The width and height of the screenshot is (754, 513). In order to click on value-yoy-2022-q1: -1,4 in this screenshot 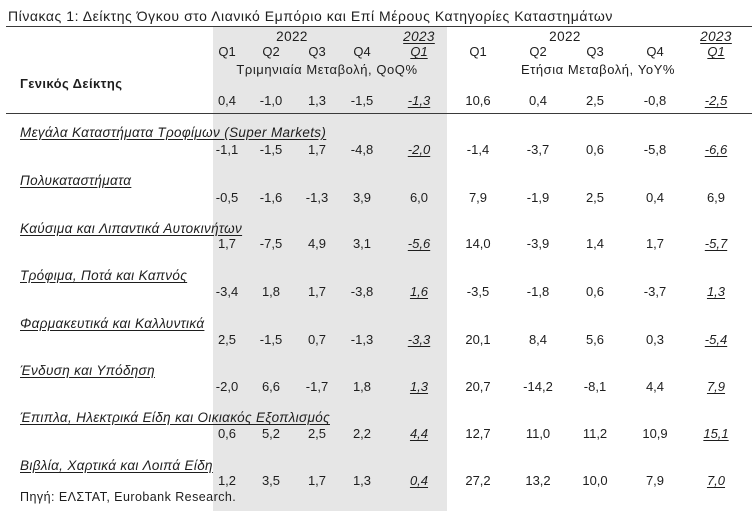, I will do `click(478, 149)`.